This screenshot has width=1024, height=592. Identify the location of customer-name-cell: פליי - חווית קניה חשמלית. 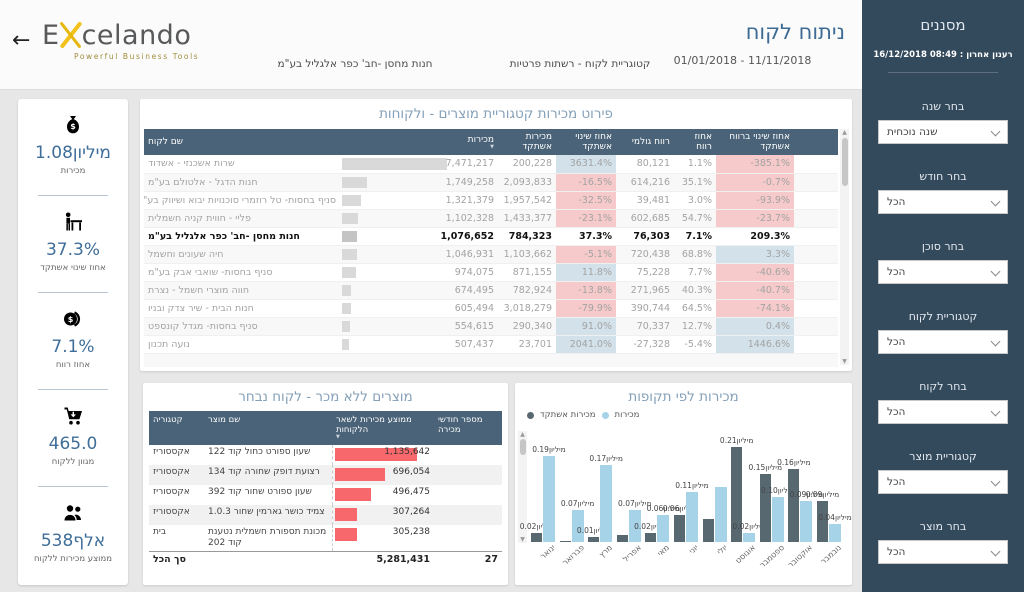
(242, 218).